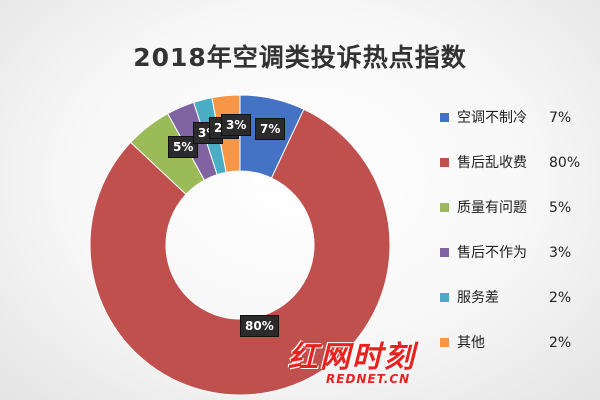  Describe the element at coordinates (560, 253) in the screenshot. I see `legend-value-inaction: 3%` at that location.